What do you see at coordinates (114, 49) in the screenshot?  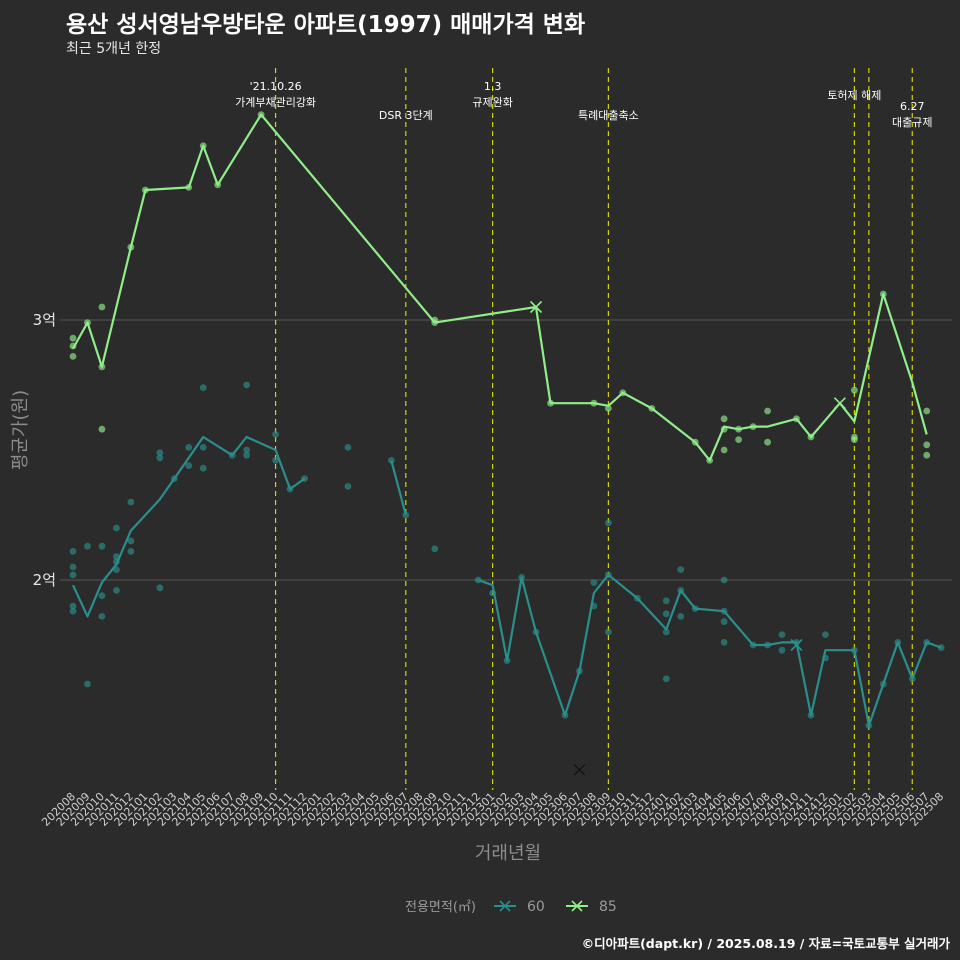 I see `chart-subtitle: 최근 5개년 한정` at bounding box center [114, 49].